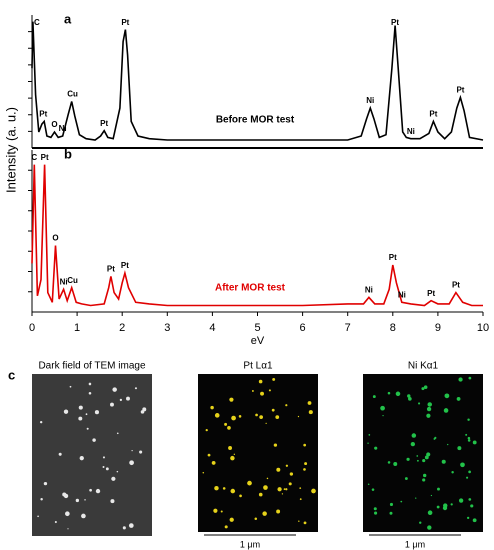  What do you see at coordinates (72, 280) in the screenshot?
I see `peak-label: Cu` at bounding box center [72, 280].